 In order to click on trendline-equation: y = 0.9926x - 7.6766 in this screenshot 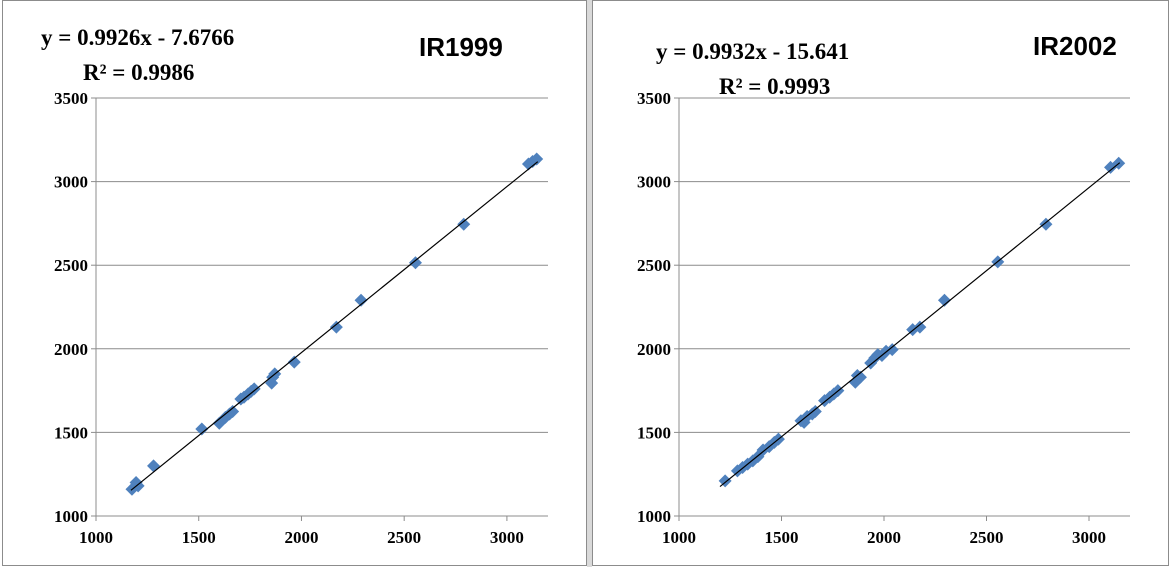, I will do `click(137, 37)`.